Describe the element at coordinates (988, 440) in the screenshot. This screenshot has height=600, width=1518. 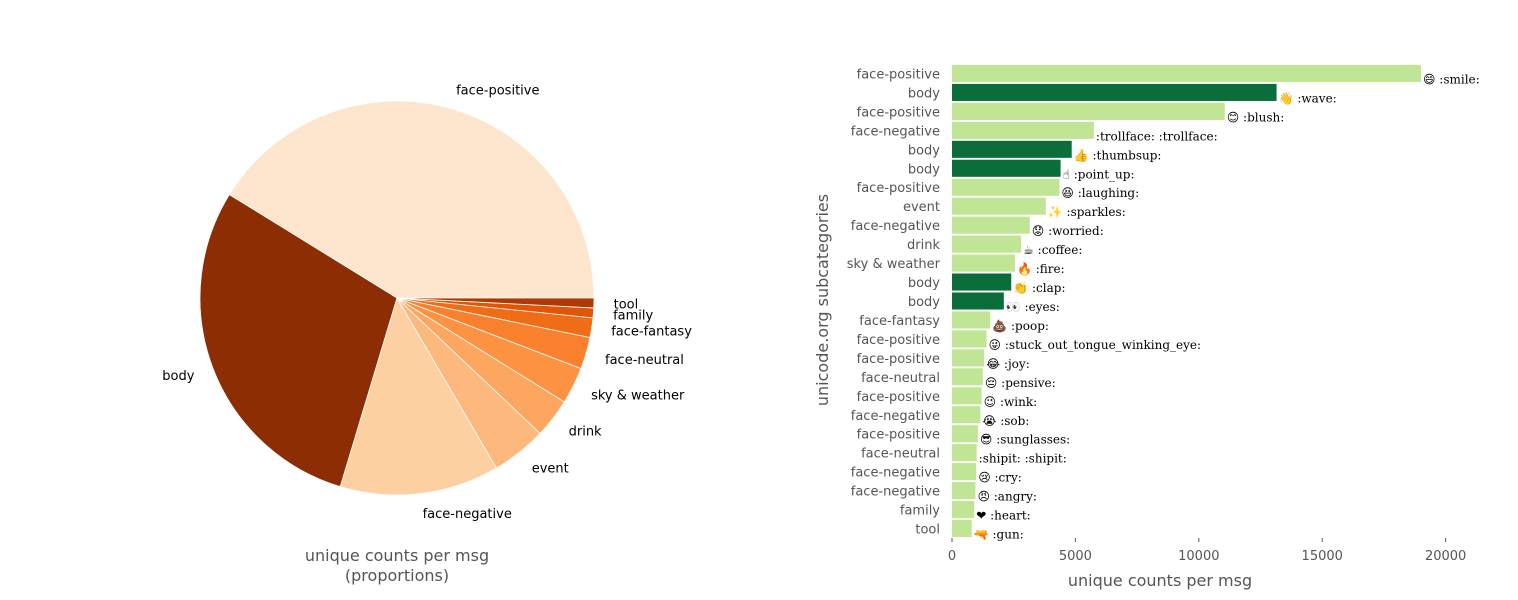
I see `bar-emoji: 😎` at that location.